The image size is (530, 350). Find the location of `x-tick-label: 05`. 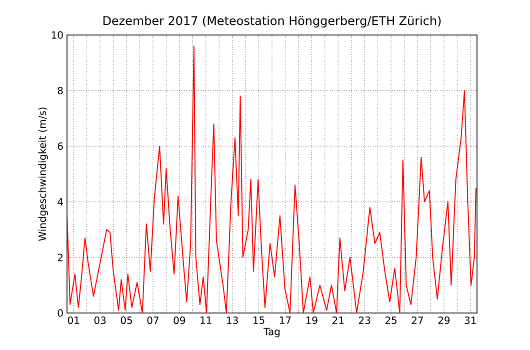

x-tick-label: 05 is located at coordinates (126, 320).